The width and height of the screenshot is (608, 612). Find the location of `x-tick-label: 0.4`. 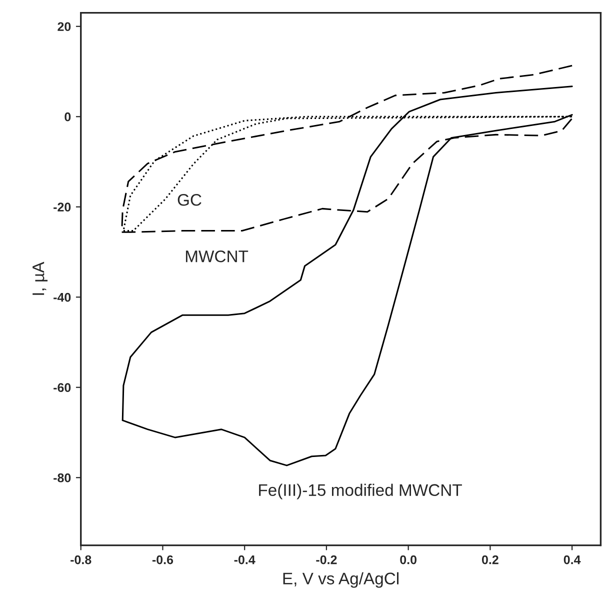

x-tick-label: 0.4 is located at coordinates (572, 559).